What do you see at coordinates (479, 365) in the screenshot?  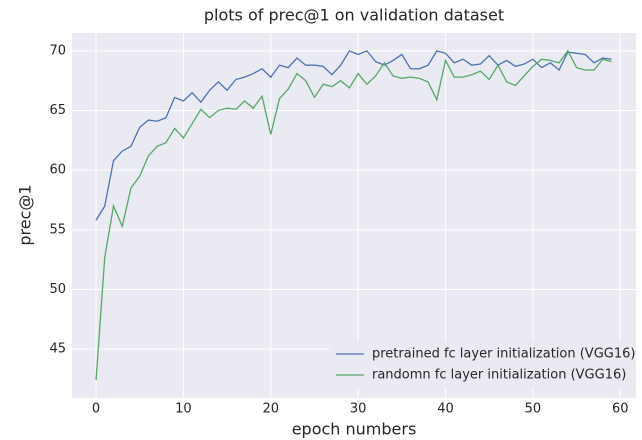 I see `legend-box` at bounding box center [479, 365].